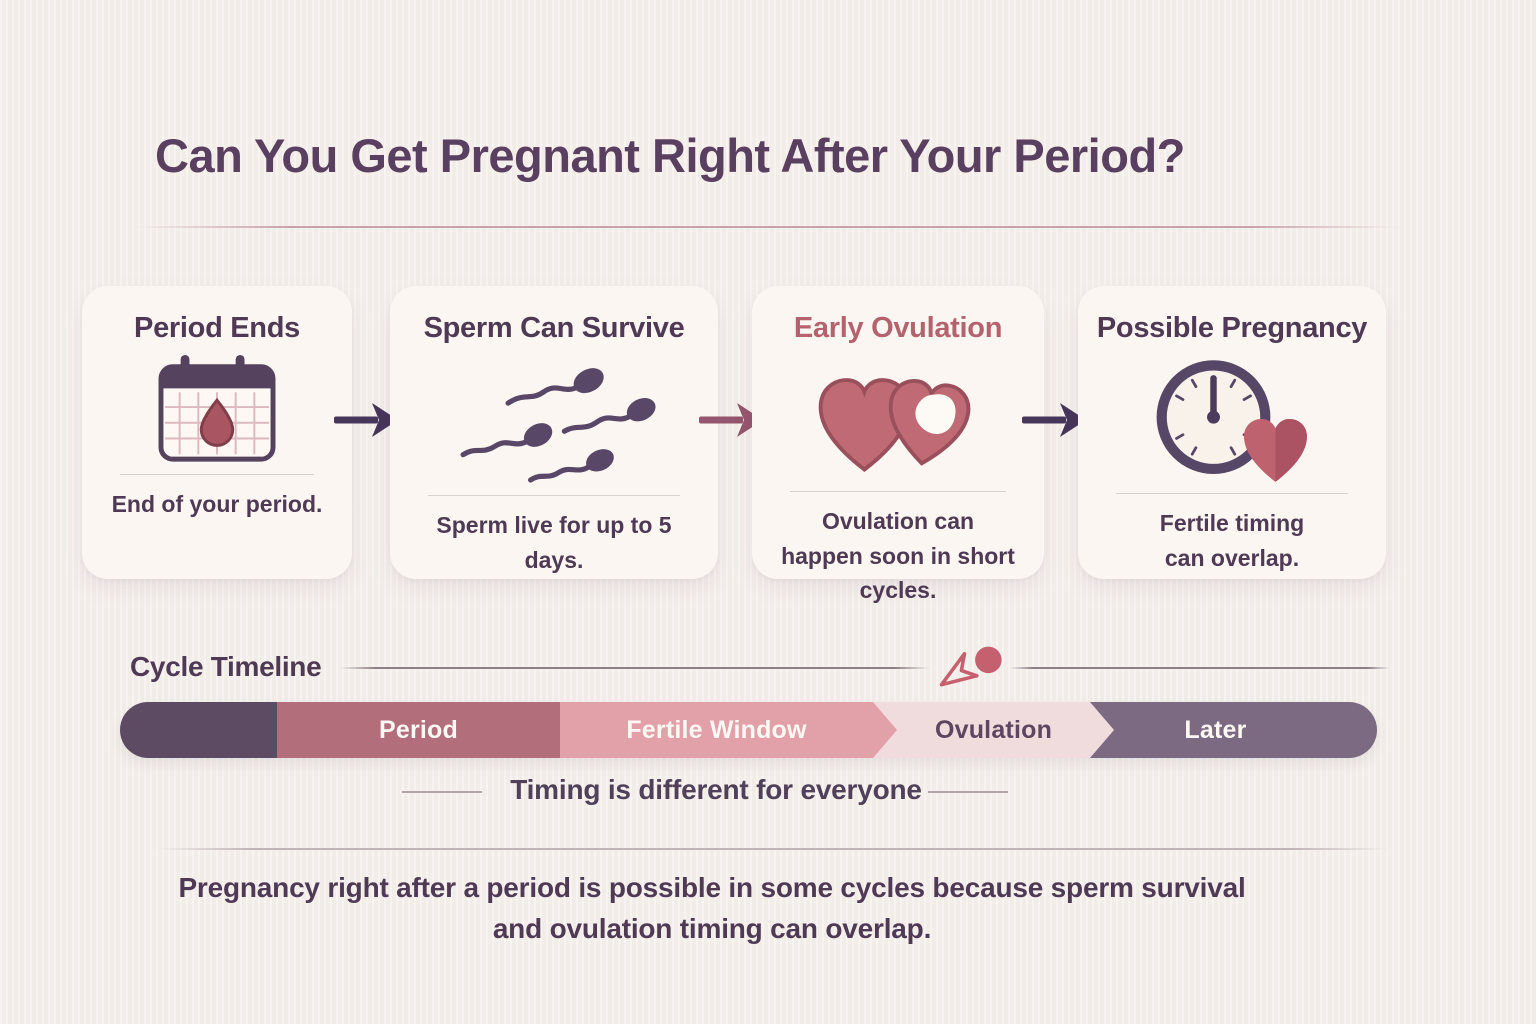  What do you see at coordinates (217, 328) in the screenshot?
I see `card-heading: Period Ends` at bounding box center [217, 328].